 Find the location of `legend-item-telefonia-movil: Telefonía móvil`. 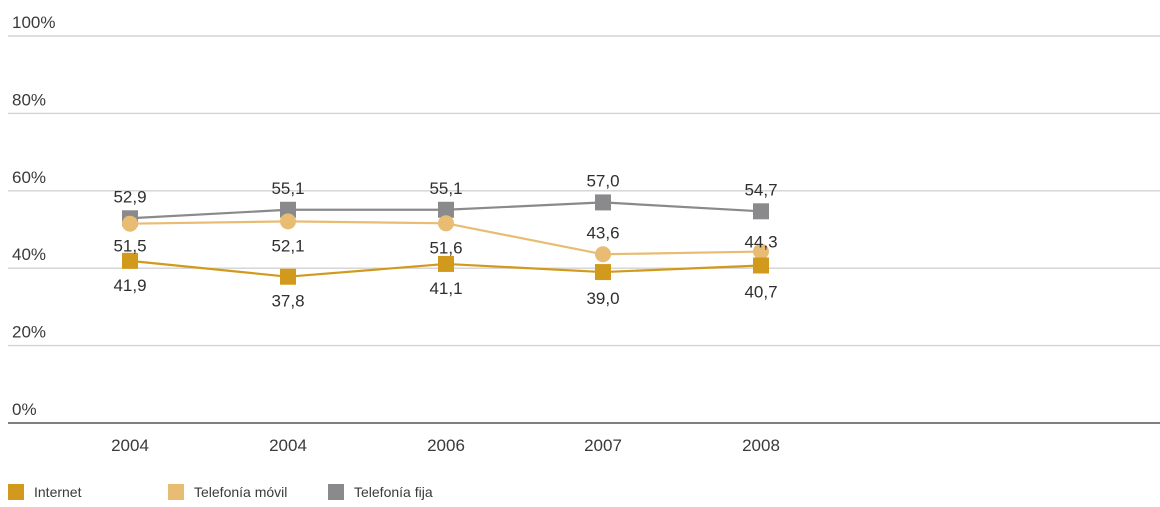

legend-item-telefonia-movil: Telefonía móvil is located at coordinates (227, 492).